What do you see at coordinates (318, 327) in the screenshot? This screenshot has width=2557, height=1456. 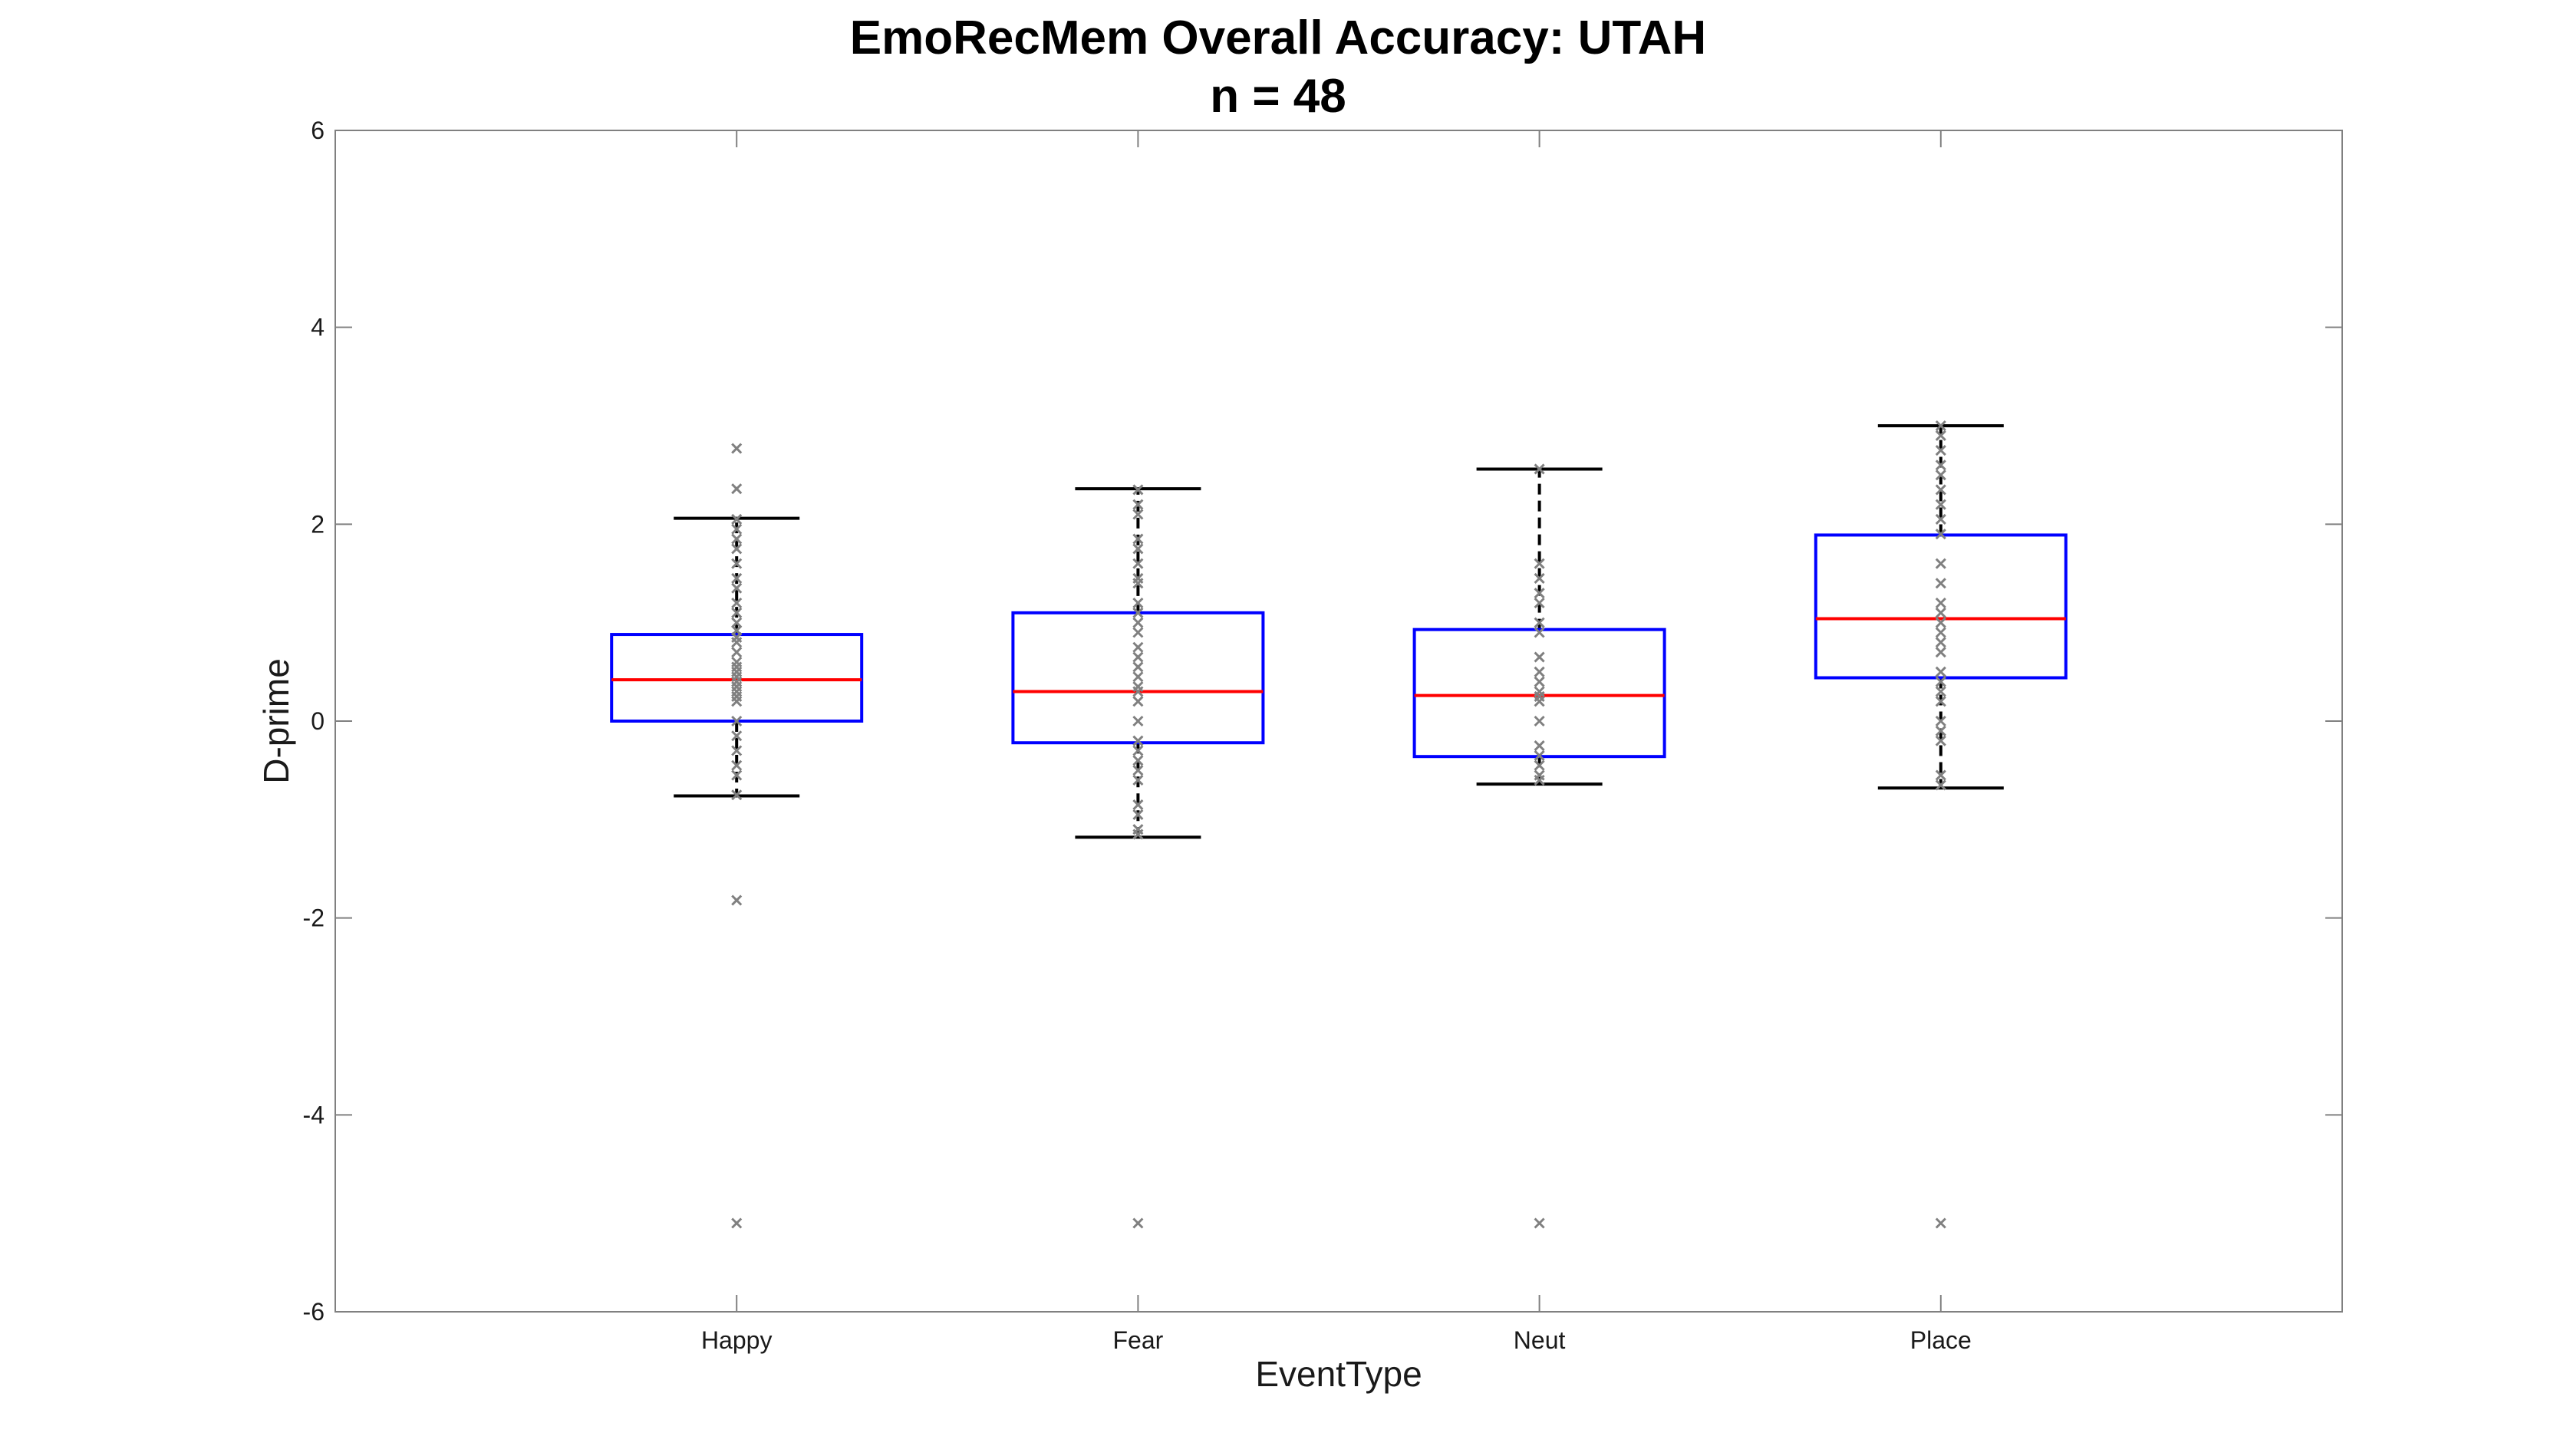 I see `y-tick-label: 4` at bounding box center [318, 327].